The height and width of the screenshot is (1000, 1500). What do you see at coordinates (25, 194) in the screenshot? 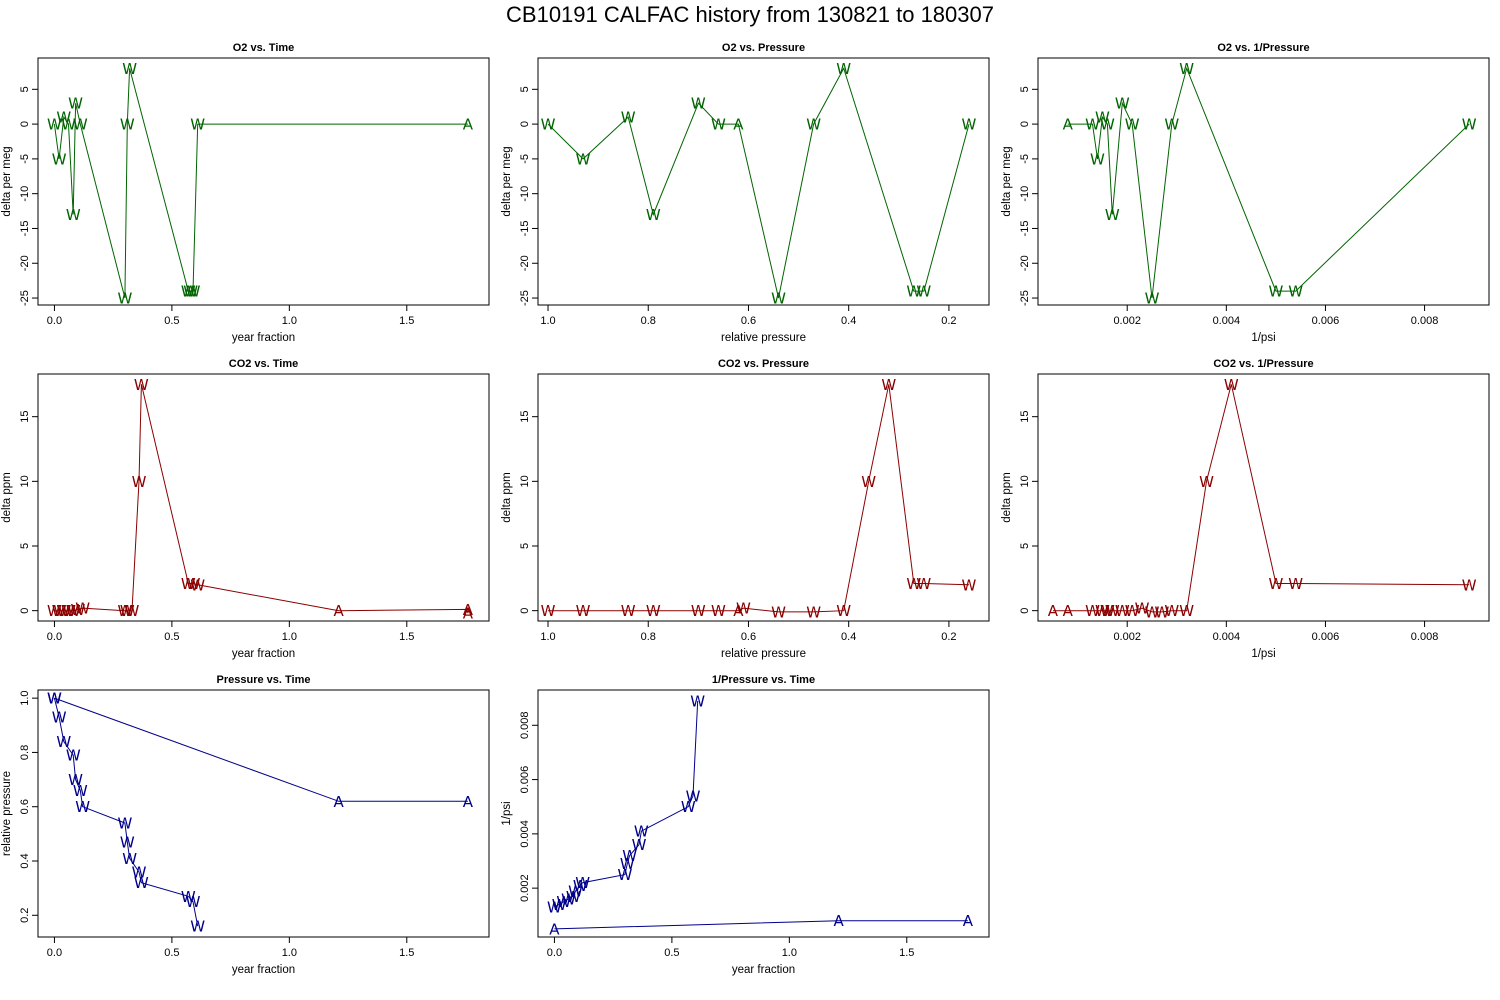
I see `y-tick-label: -10` at bounding box center [25, 194].